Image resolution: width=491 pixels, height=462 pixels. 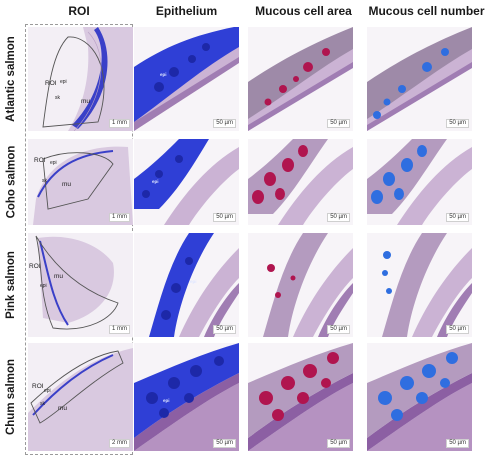 I want to click on epithelium-panel-coho: epi 50 µm, so click(x=186, y=182).